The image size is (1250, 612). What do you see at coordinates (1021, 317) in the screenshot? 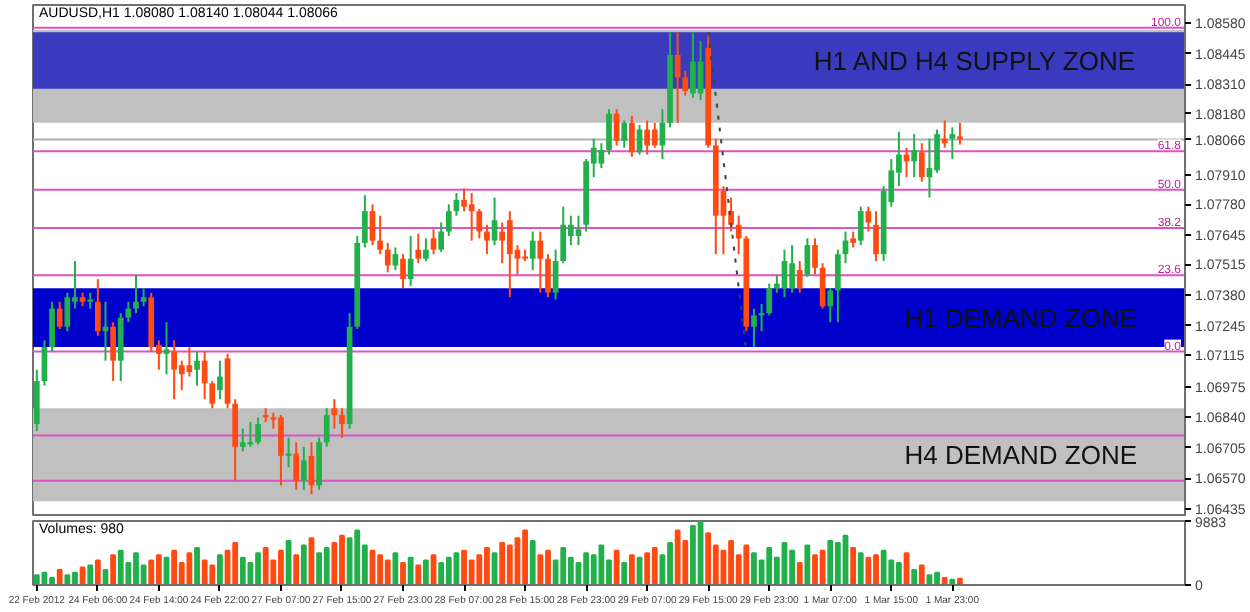
I see `band-label: H1 DEMAND ZONE` at bounding box center [1021, 317].